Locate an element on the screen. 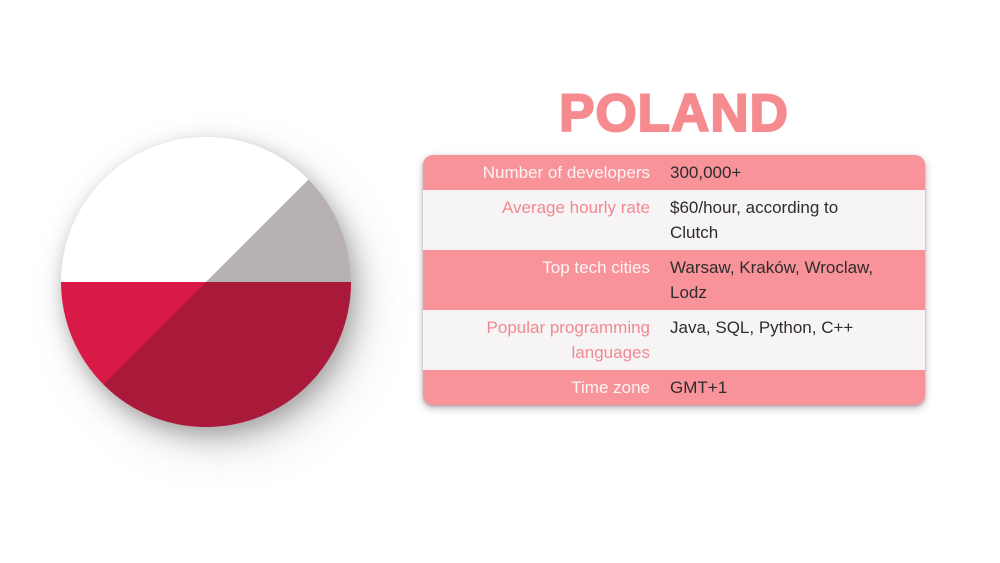 Image resolution: width=1000 pixels, height=563 pixels. table-row-time-zone: Time zone GMT+1 is located at coordinates (674, 387).